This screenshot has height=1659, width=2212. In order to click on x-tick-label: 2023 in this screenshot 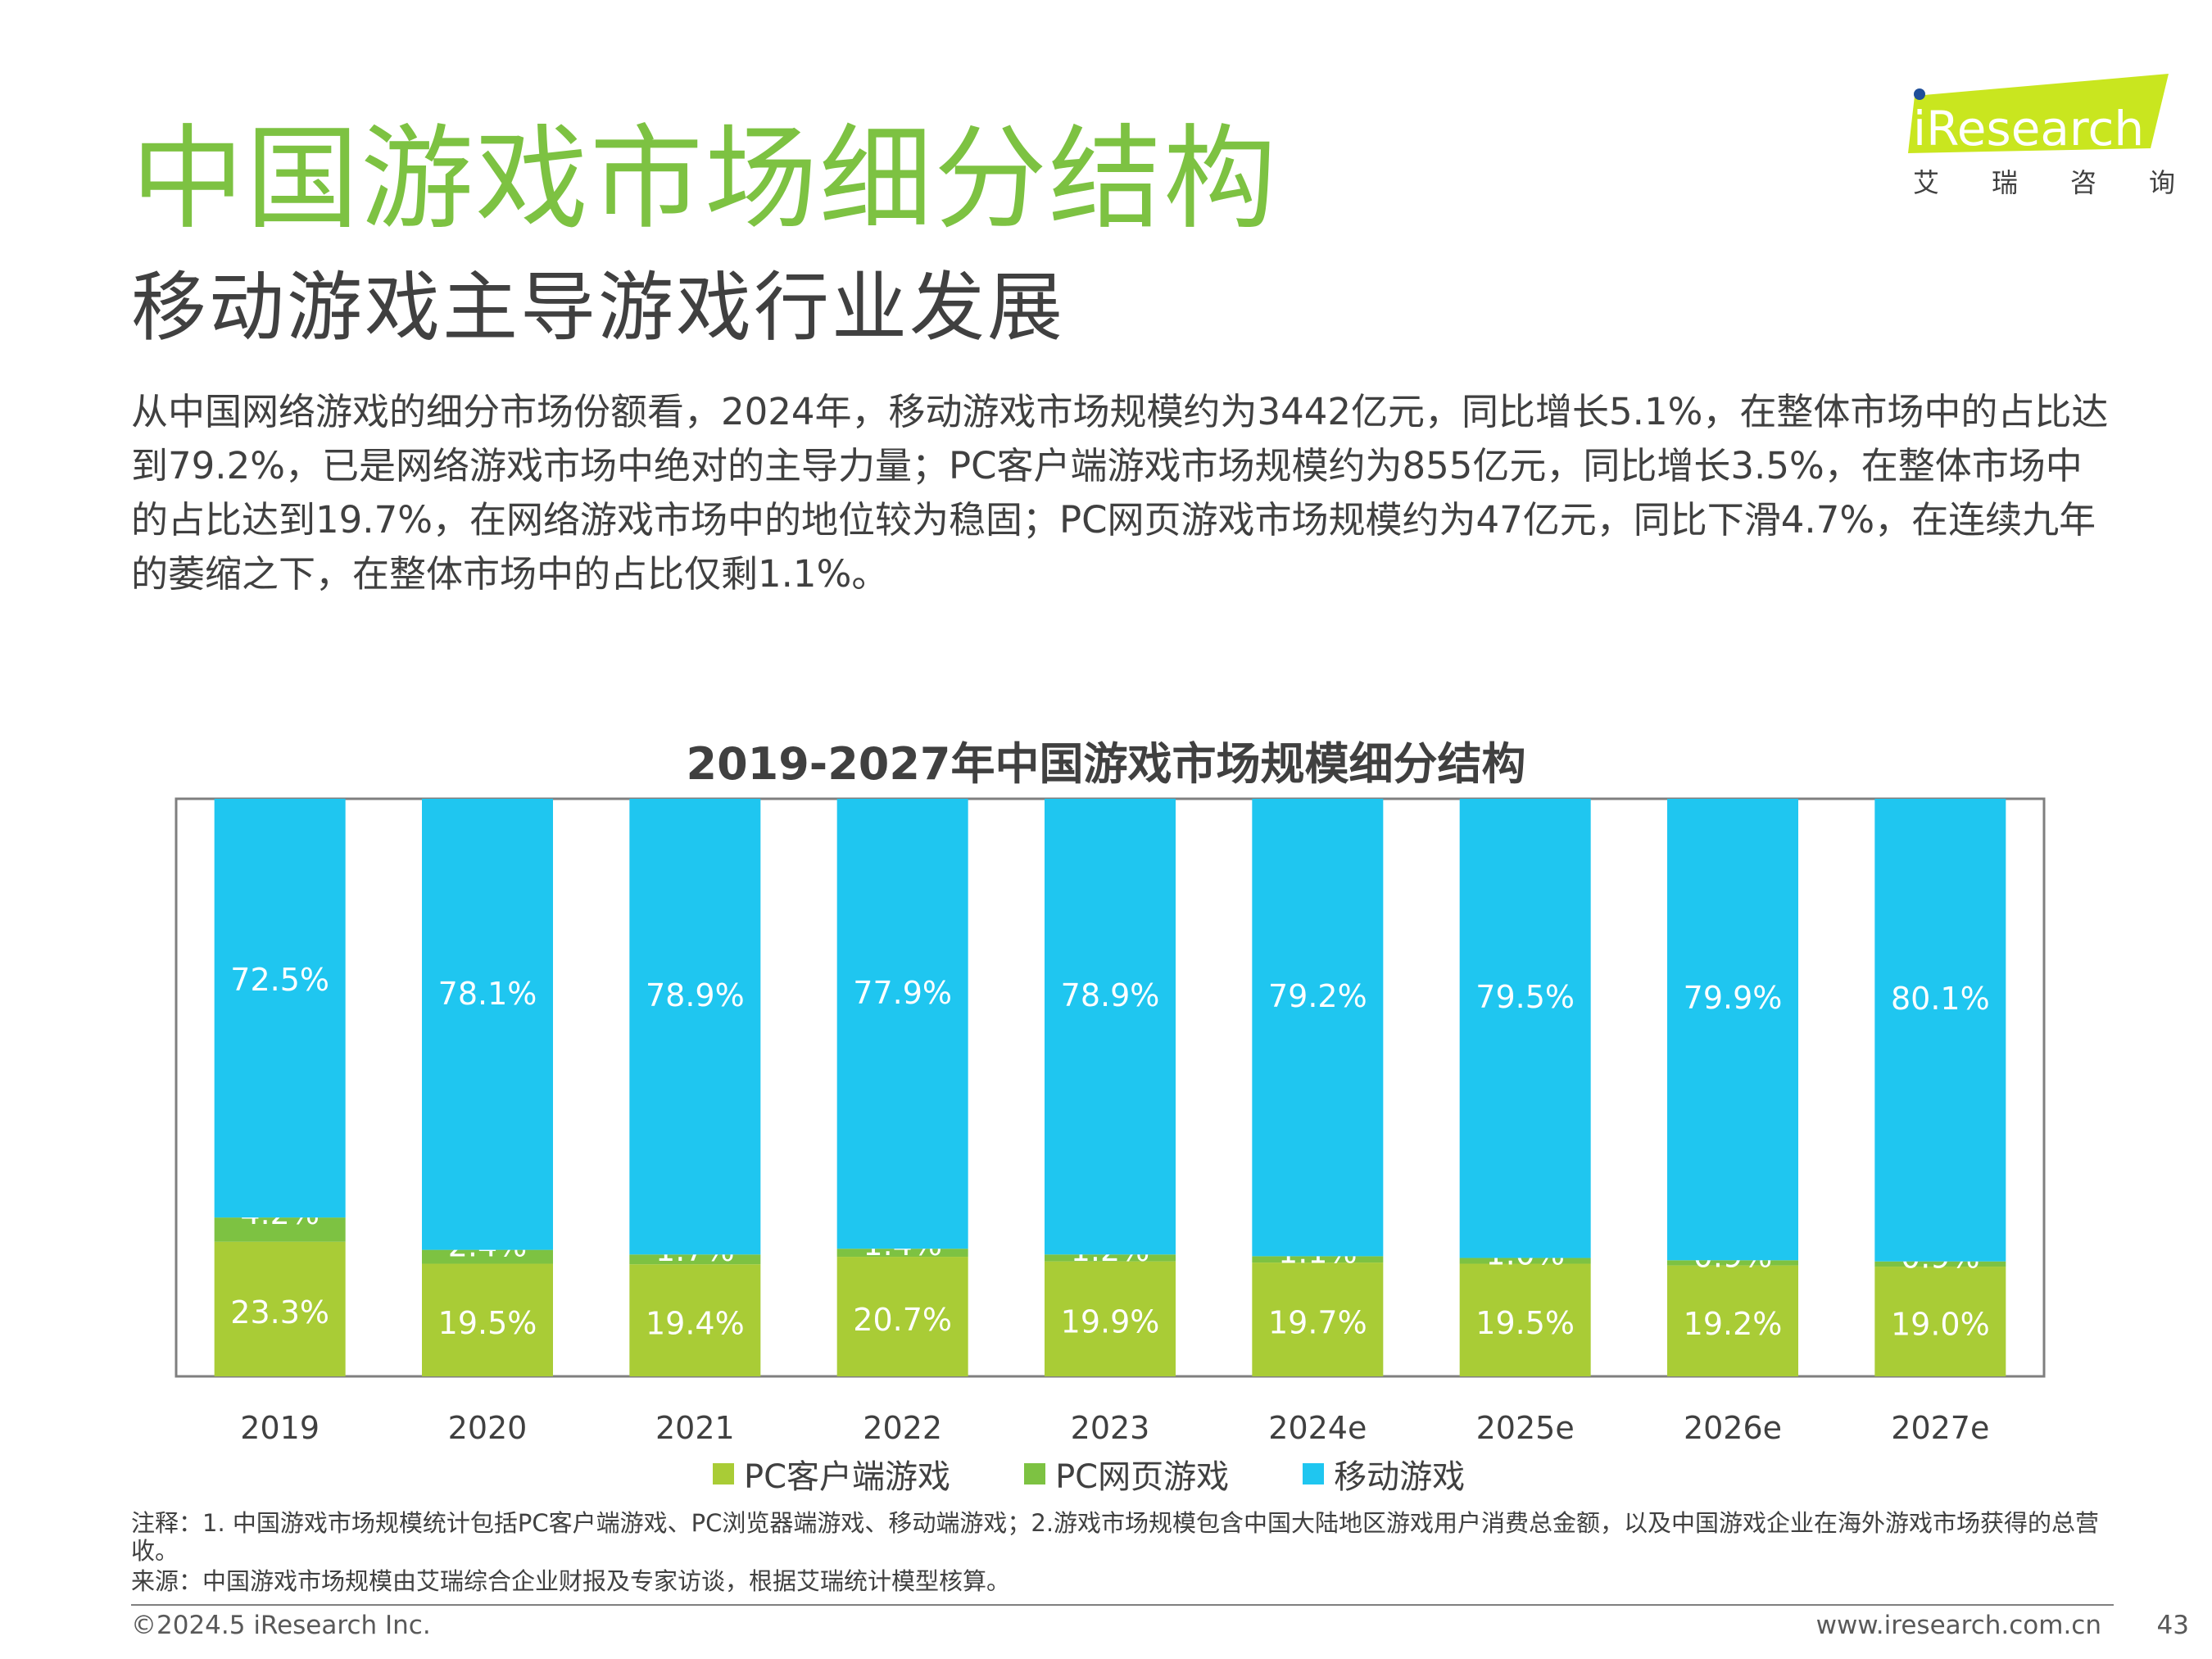, I will do `click(1110, 1428)`.